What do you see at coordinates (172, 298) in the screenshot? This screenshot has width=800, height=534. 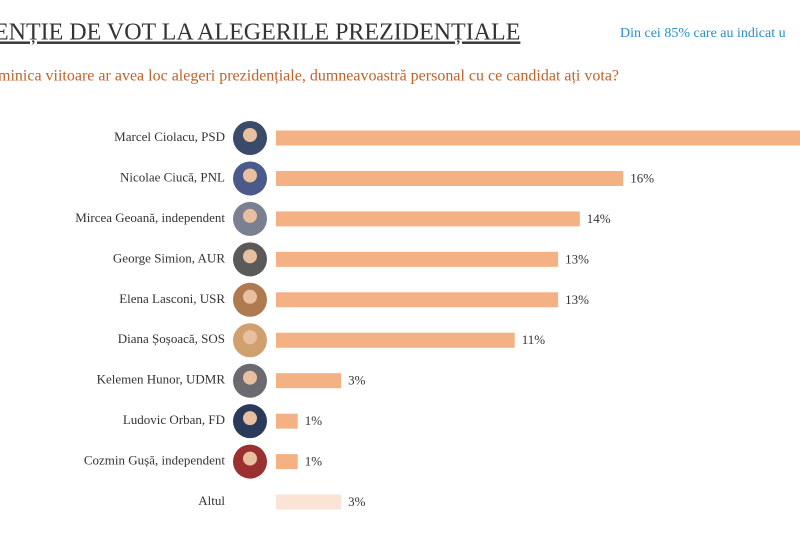 I see `category-label: Elena Lasconi, USR` at bounding box center [172, 298].